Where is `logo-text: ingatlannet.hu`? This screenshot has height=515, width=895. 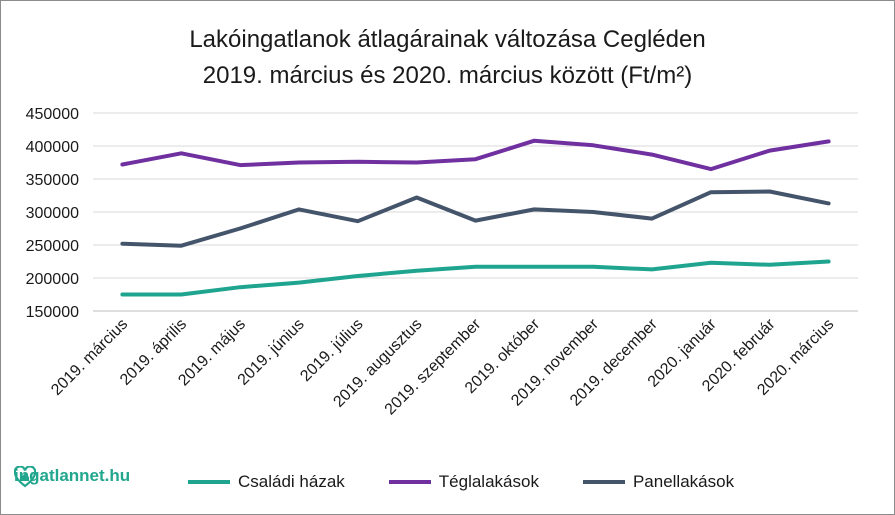
logo-text: ingatlannet.hu is located at coordinates (72, 475).